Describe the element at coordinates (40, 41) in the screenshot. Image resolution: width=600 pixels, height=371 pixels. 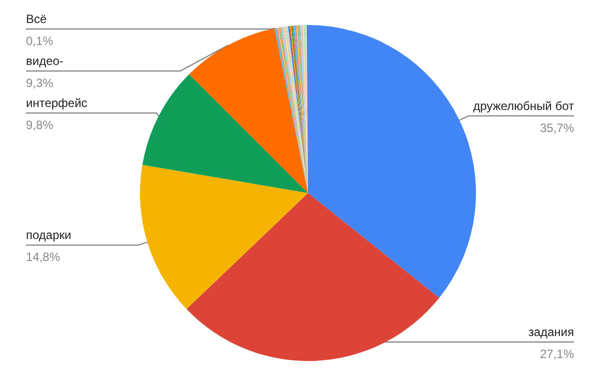
I see `data-label: 0,1%` at that location.